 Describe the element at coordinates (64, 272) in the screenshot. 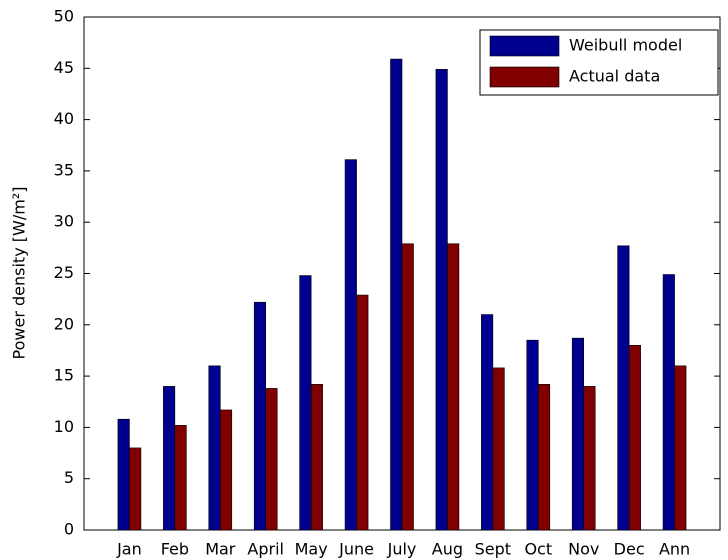

I see `y-tick-label: 25` at that location.